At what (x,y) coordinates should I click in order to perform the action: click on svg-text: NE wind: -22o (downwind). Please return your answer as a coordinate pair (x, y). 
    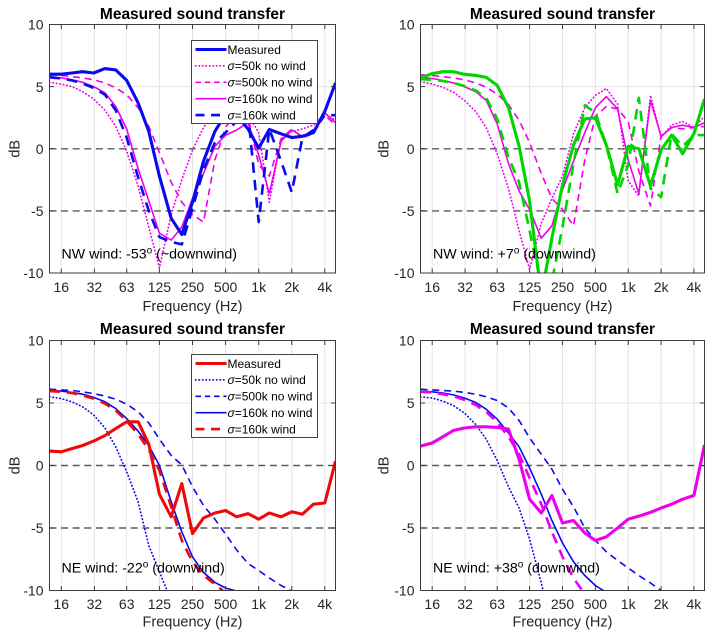
    Looking at the image, I should click on (143, 568).